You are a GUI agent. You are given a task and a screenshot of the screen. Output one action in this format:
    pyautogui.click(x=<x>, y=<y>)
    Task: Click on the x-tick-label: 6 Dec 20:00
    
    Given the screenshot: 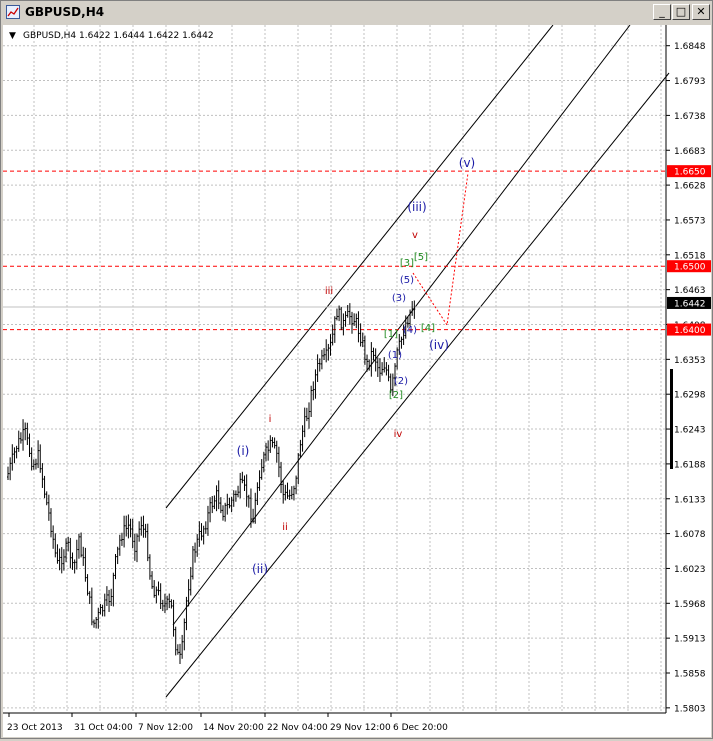 What is the action you would take?
    pyautogui.click(x=420, y=728)
    